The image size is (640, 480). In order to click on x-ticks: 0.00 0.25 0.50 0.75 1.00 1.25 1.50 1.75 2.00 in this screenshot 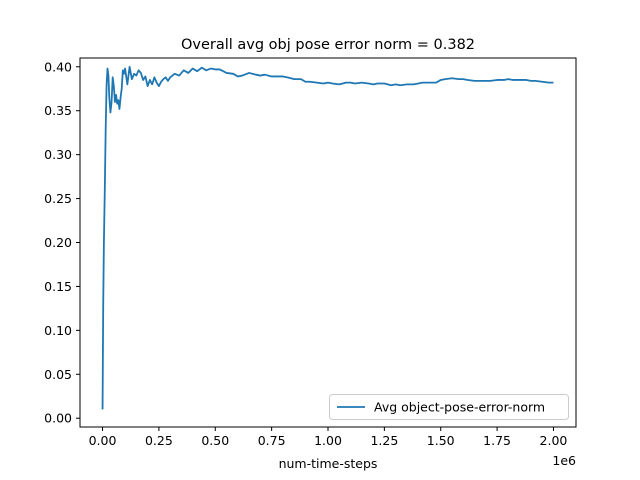, I will do `click(328, 437)`.